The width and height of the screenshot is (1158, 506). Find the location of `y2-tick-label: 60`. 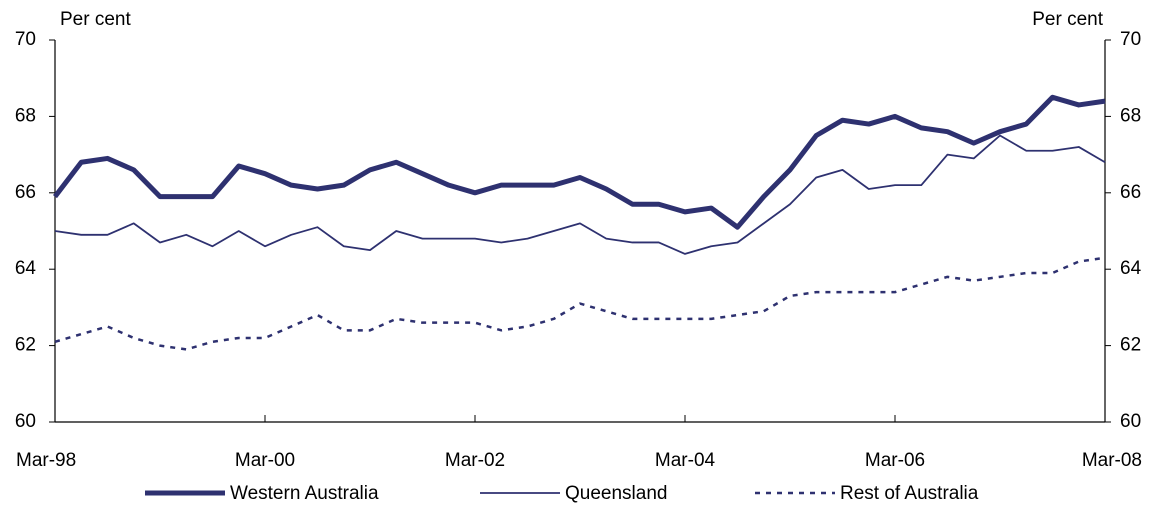

y2-tick-label: 60 is located at coordinates (1130, 421).